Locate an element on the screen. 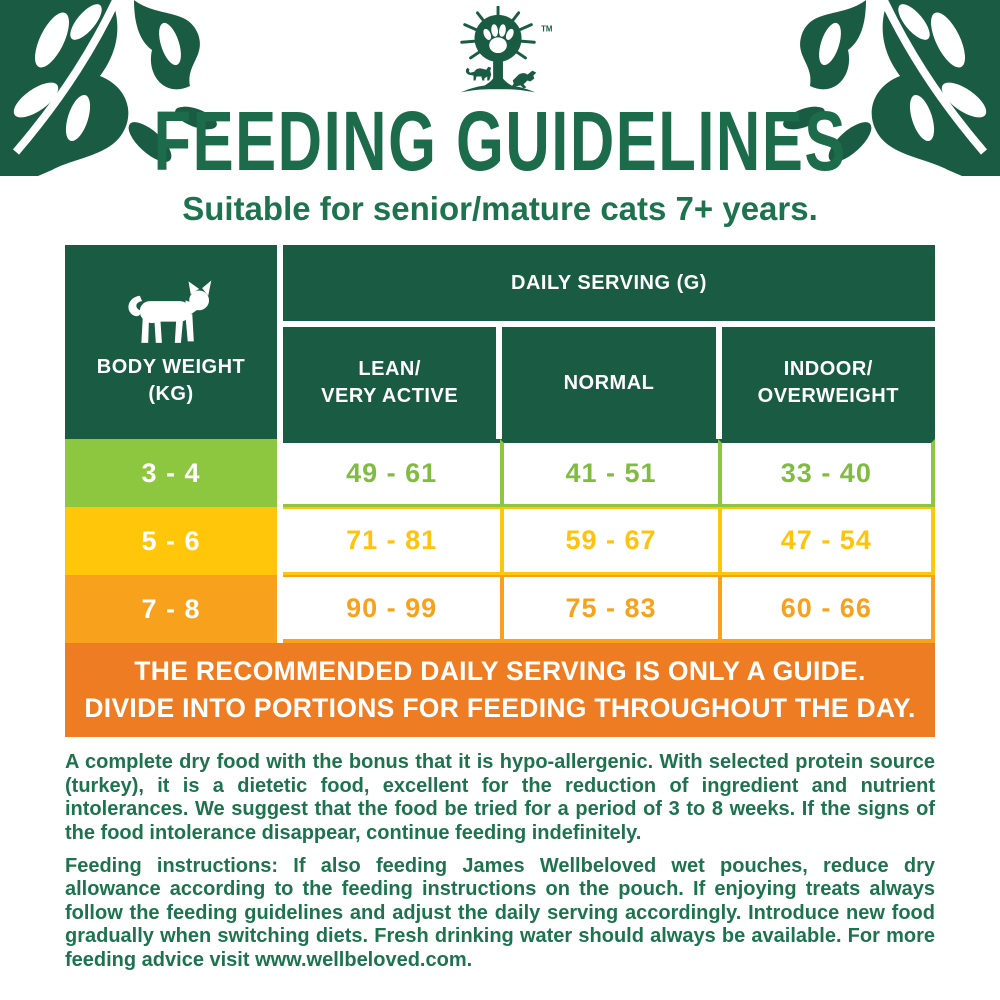 The width and height of the screenshot is (1000, 1000). paw-print-icon is located at coordinates (498, 39).